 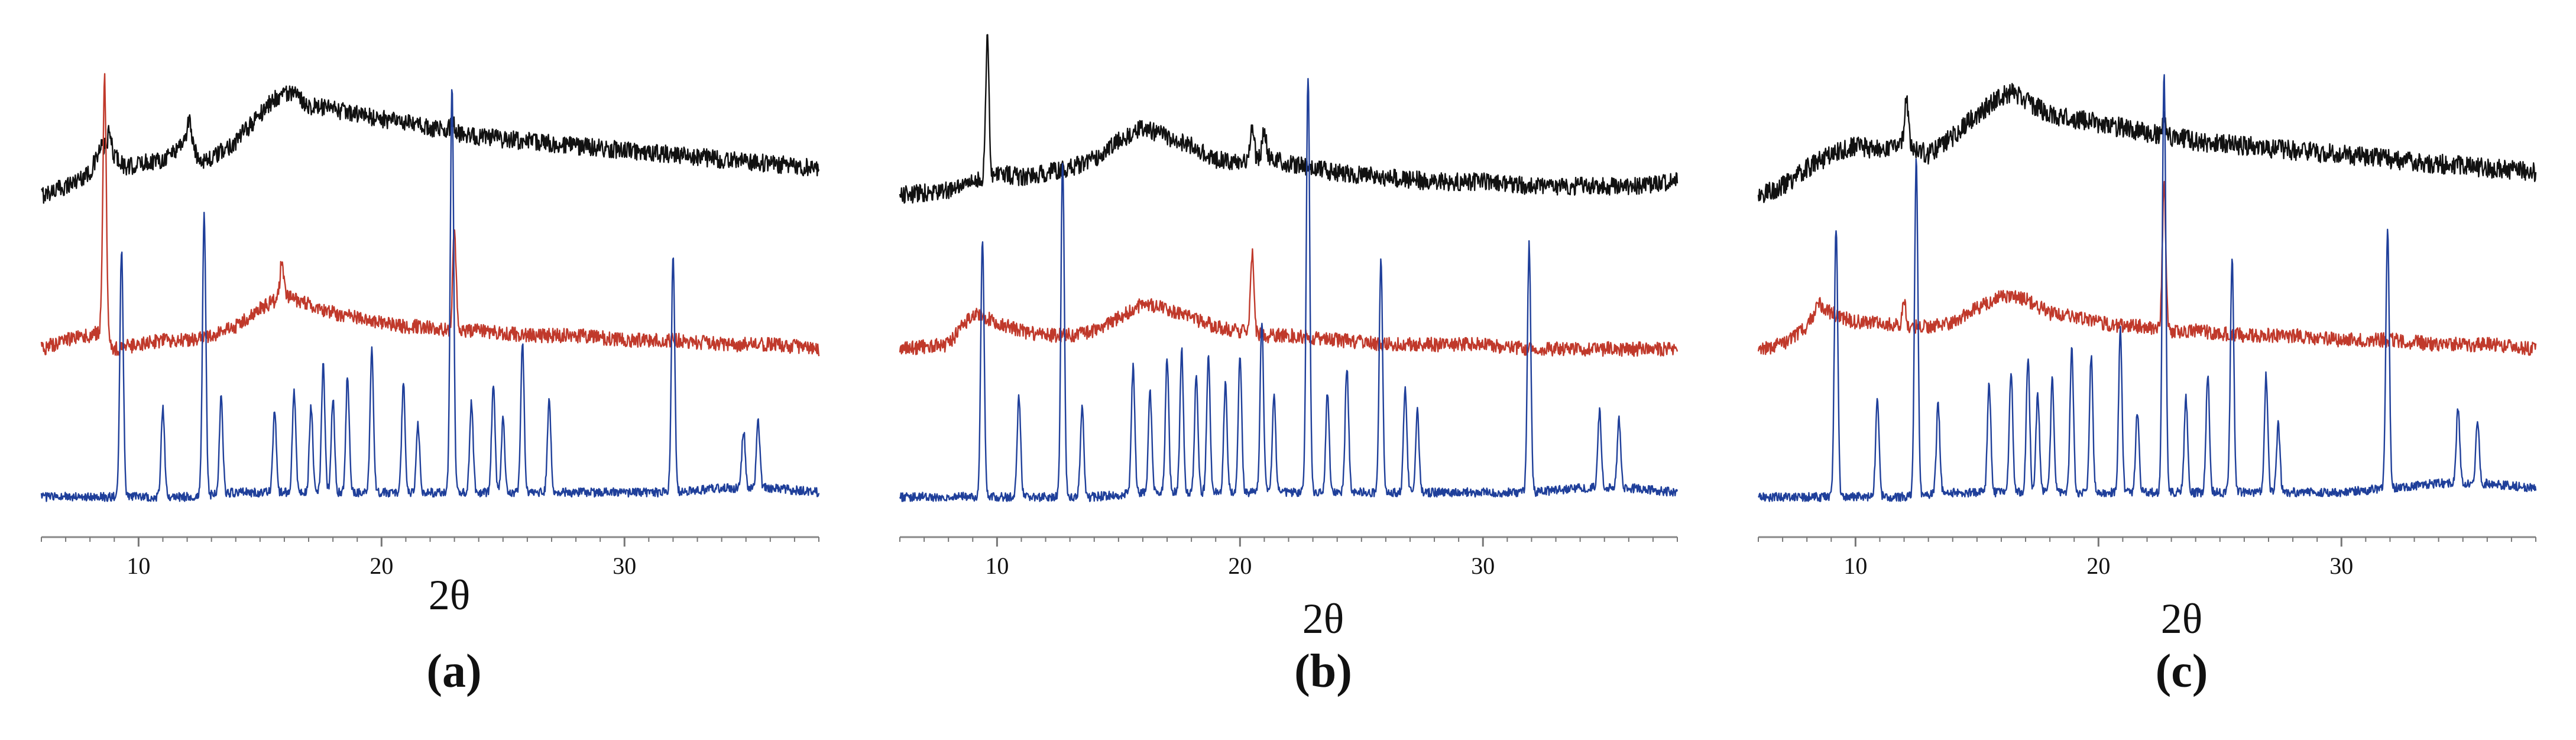 What do you see at coordinates (454, 671) in the screenshot?
I see `panel-label: (a)` at bounding box center [454, 671].